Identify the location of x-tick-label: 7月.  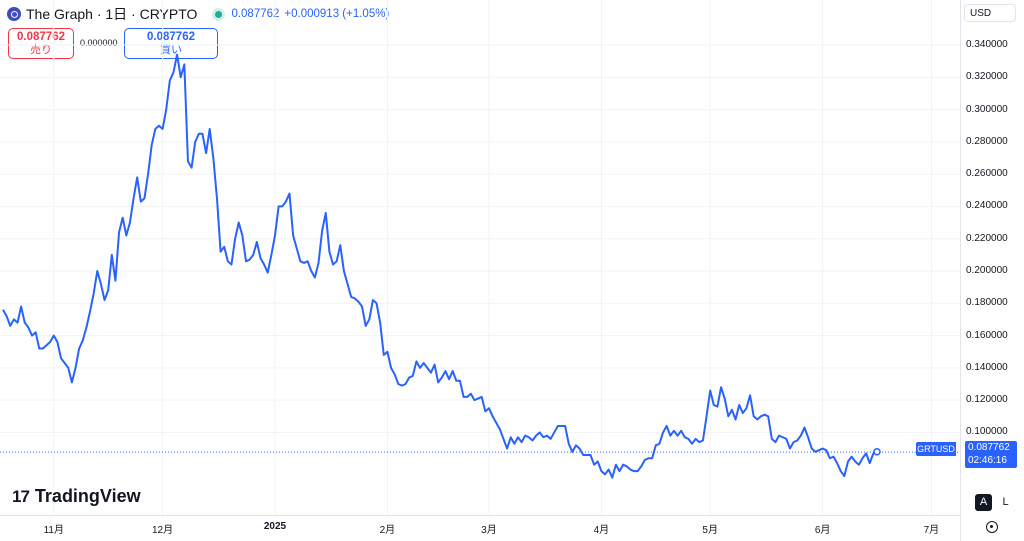
(931, 530).